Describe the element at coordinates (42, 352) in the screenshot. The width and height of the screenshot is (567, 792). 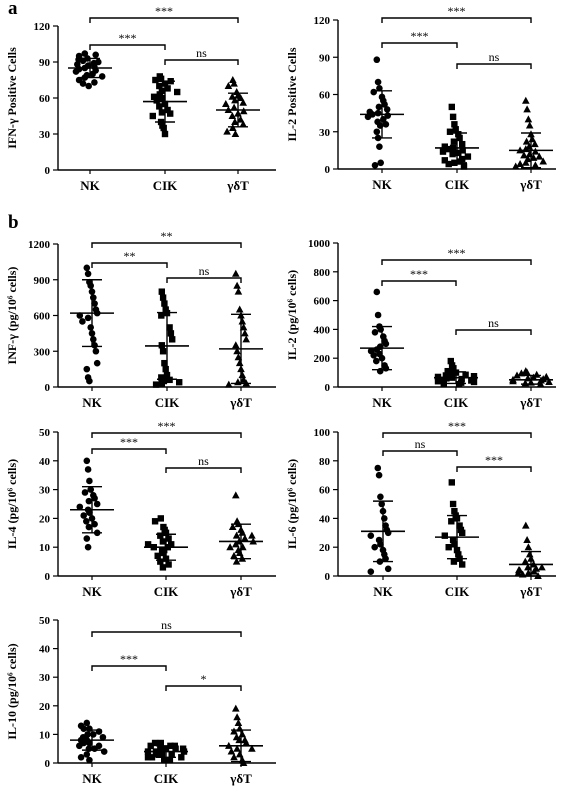
I see `y-tick-label: 300` at that location.